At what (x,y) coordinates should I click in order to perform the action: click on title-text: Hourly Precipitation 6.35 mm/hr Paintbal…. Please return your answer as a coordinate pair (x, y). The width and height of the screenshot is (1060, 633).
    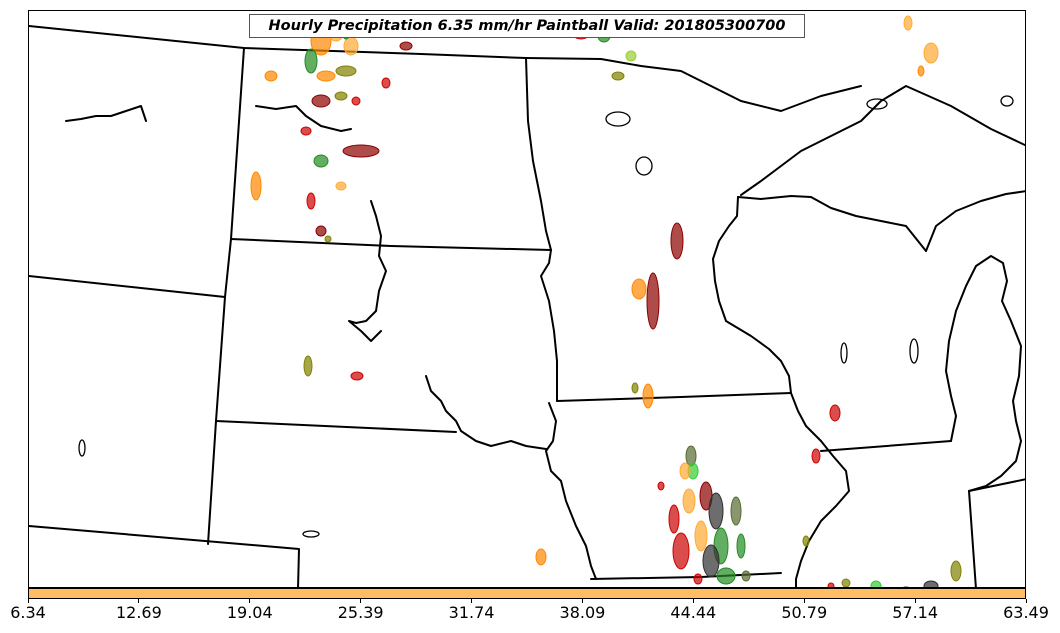
    Looking at the image, I should click on (527, 26).